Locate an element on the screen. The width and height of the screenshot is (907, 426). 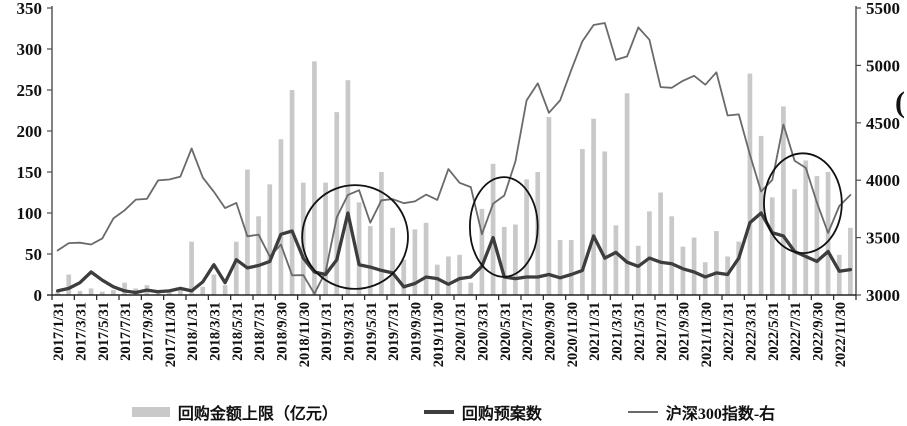
svg-text: 2022/5/31 is located at coordinates (774, 331).